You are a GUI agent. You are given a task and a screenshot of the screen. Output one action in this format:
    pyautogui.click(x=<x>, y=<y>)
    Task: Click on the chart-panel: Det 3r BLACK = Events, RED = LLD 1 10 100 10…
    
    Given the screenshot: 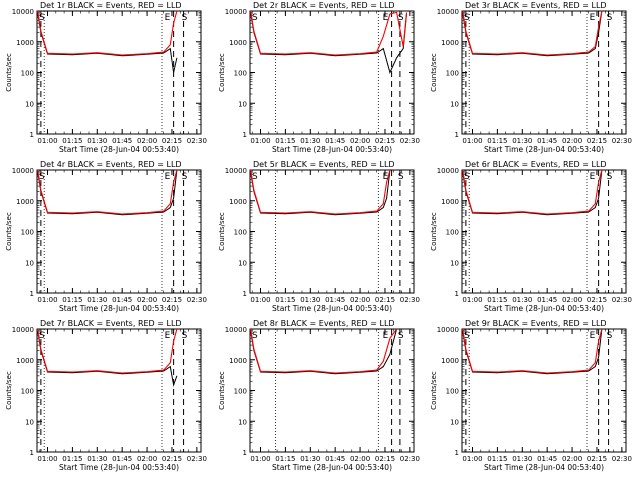 What is the action you would take?
    pyautogui.click(x=531, y=77)
    